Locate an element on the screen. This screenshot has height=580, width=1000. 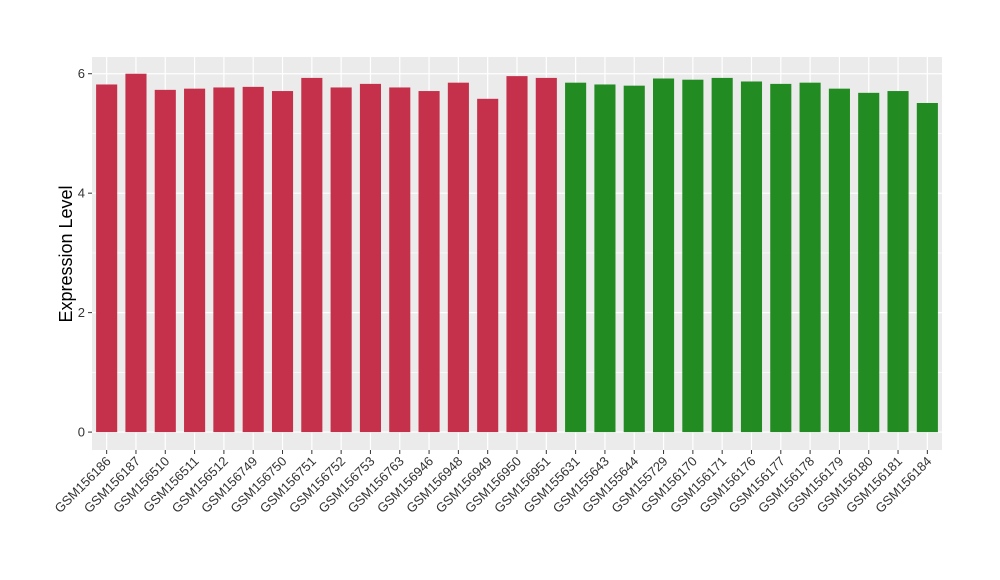
y-axis-title: Expression Level is located at coordinates (66, 253).